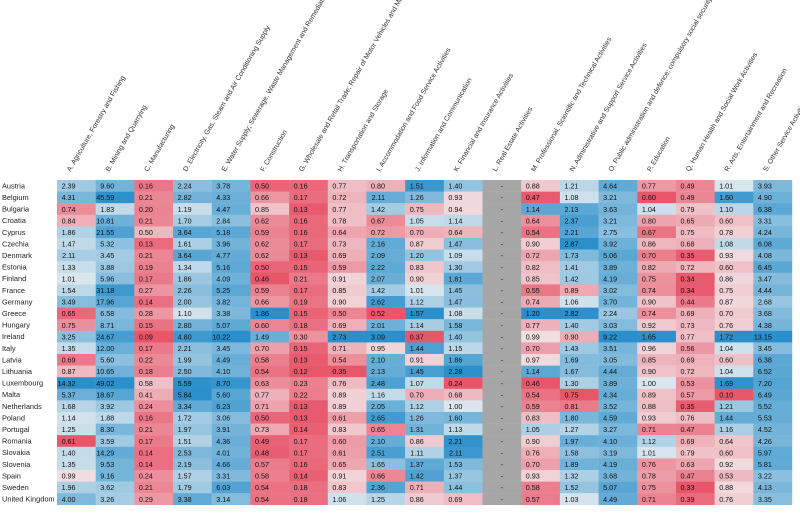 The width and height of the screenshot is (800, 515). What do you see at coordinates (69, 441) in the screenshot?
I see `cell-value-label: 0.61` at bounding box center [69, 441].